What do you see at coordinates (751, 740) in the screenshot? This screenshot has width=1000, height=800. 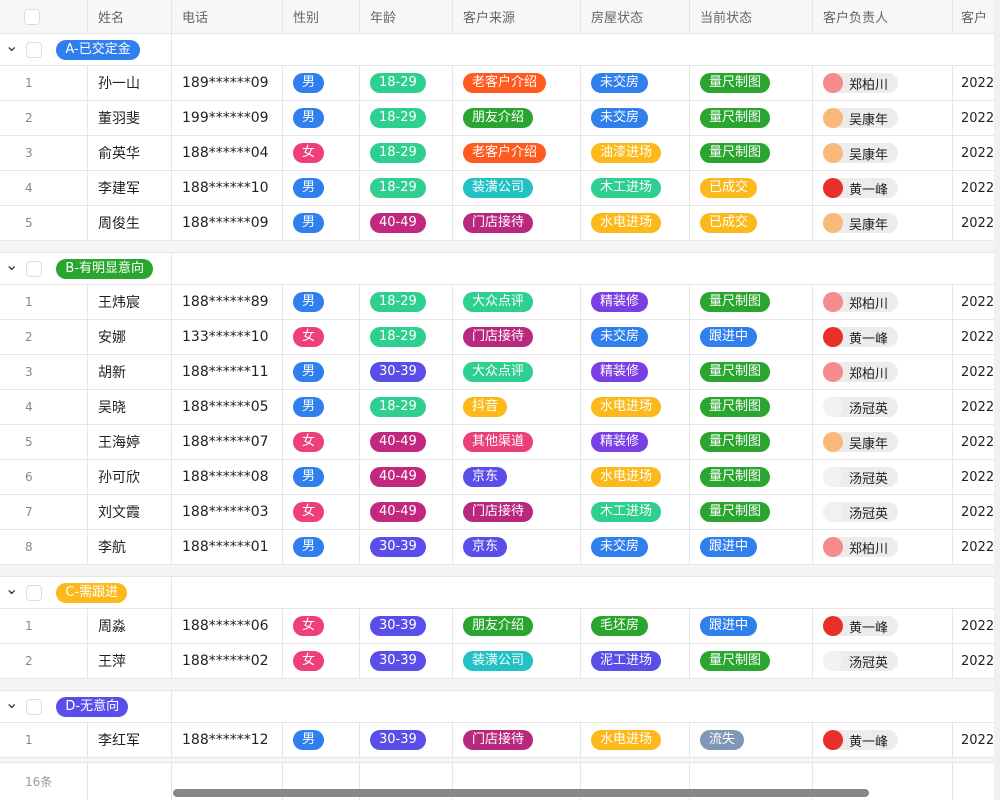 I see `status-cell: 流失` at bounding box center [751, 740].